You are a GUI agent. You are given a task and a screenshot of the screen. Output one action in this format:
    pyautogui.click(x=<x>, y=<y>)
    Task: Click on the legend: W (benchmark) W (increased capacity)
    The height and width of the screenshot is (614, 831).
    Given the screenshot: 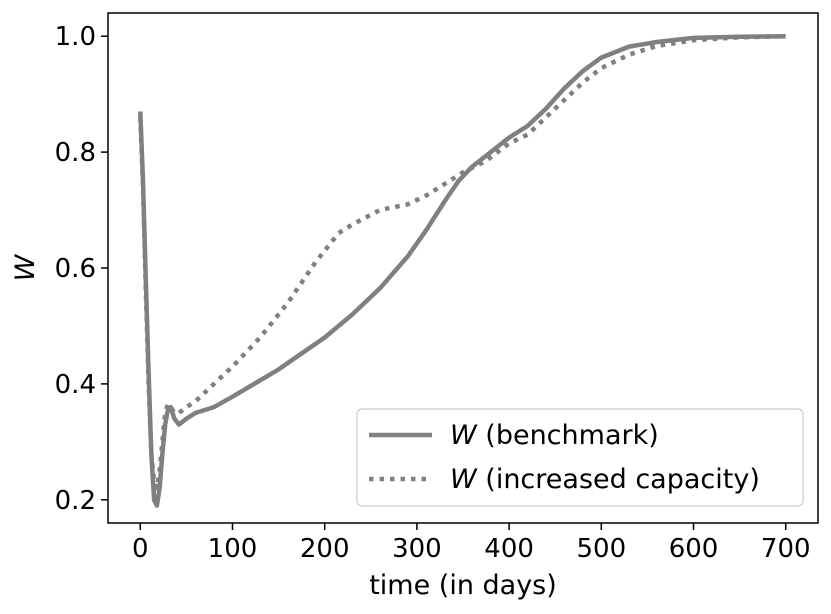 What is the action you would take?
    pyautogui.click(x=580, y=457)
    